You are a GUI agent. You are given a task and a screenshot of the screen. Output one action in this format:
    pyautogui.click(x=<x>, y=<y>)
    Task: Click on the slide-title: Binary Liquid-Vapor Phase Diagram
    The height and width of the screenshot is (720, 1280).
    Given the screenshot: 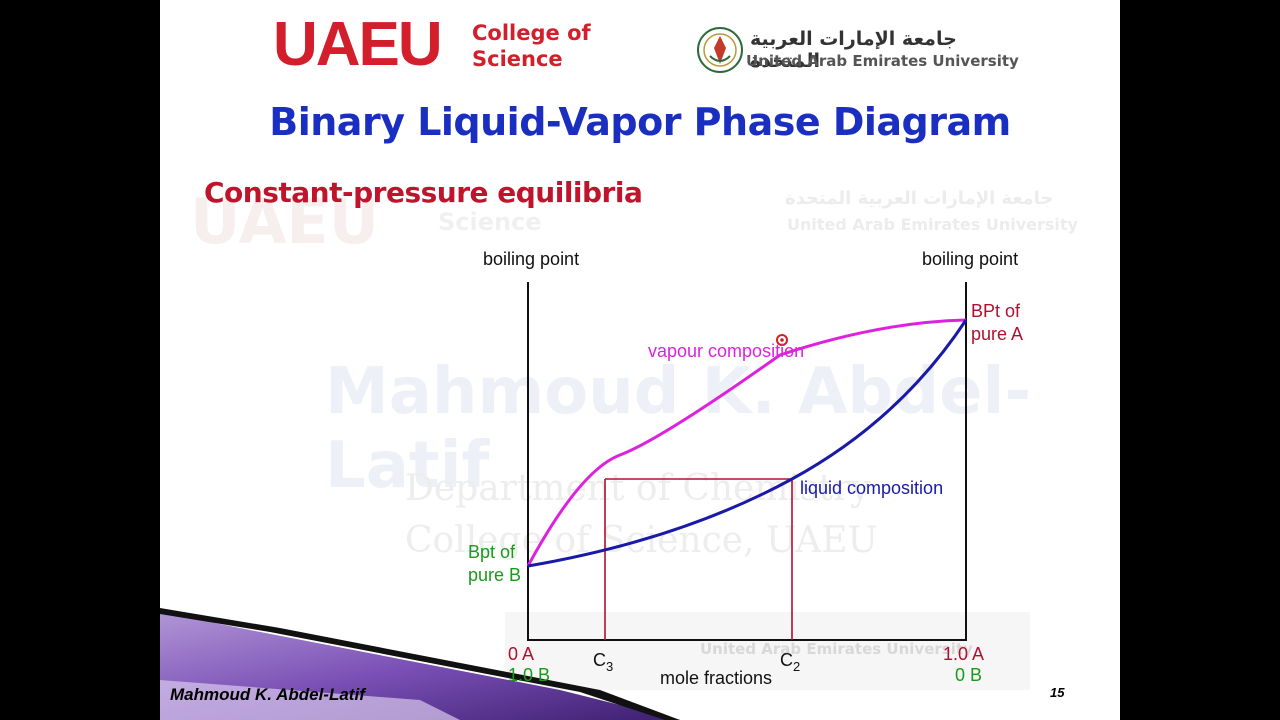 What is the action you would take?
    pyautogui.click(x=640, y=122)
    